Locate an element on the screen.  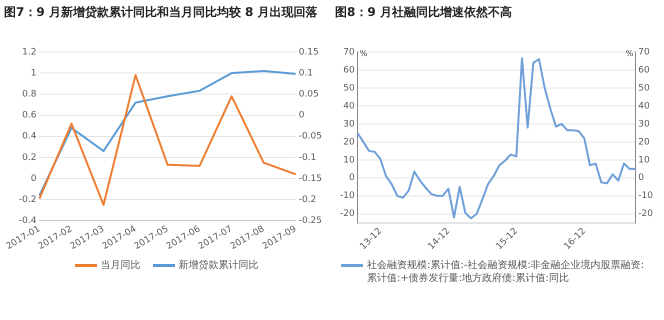
y-tick-label: 70 is located at coordinates (349, 52).